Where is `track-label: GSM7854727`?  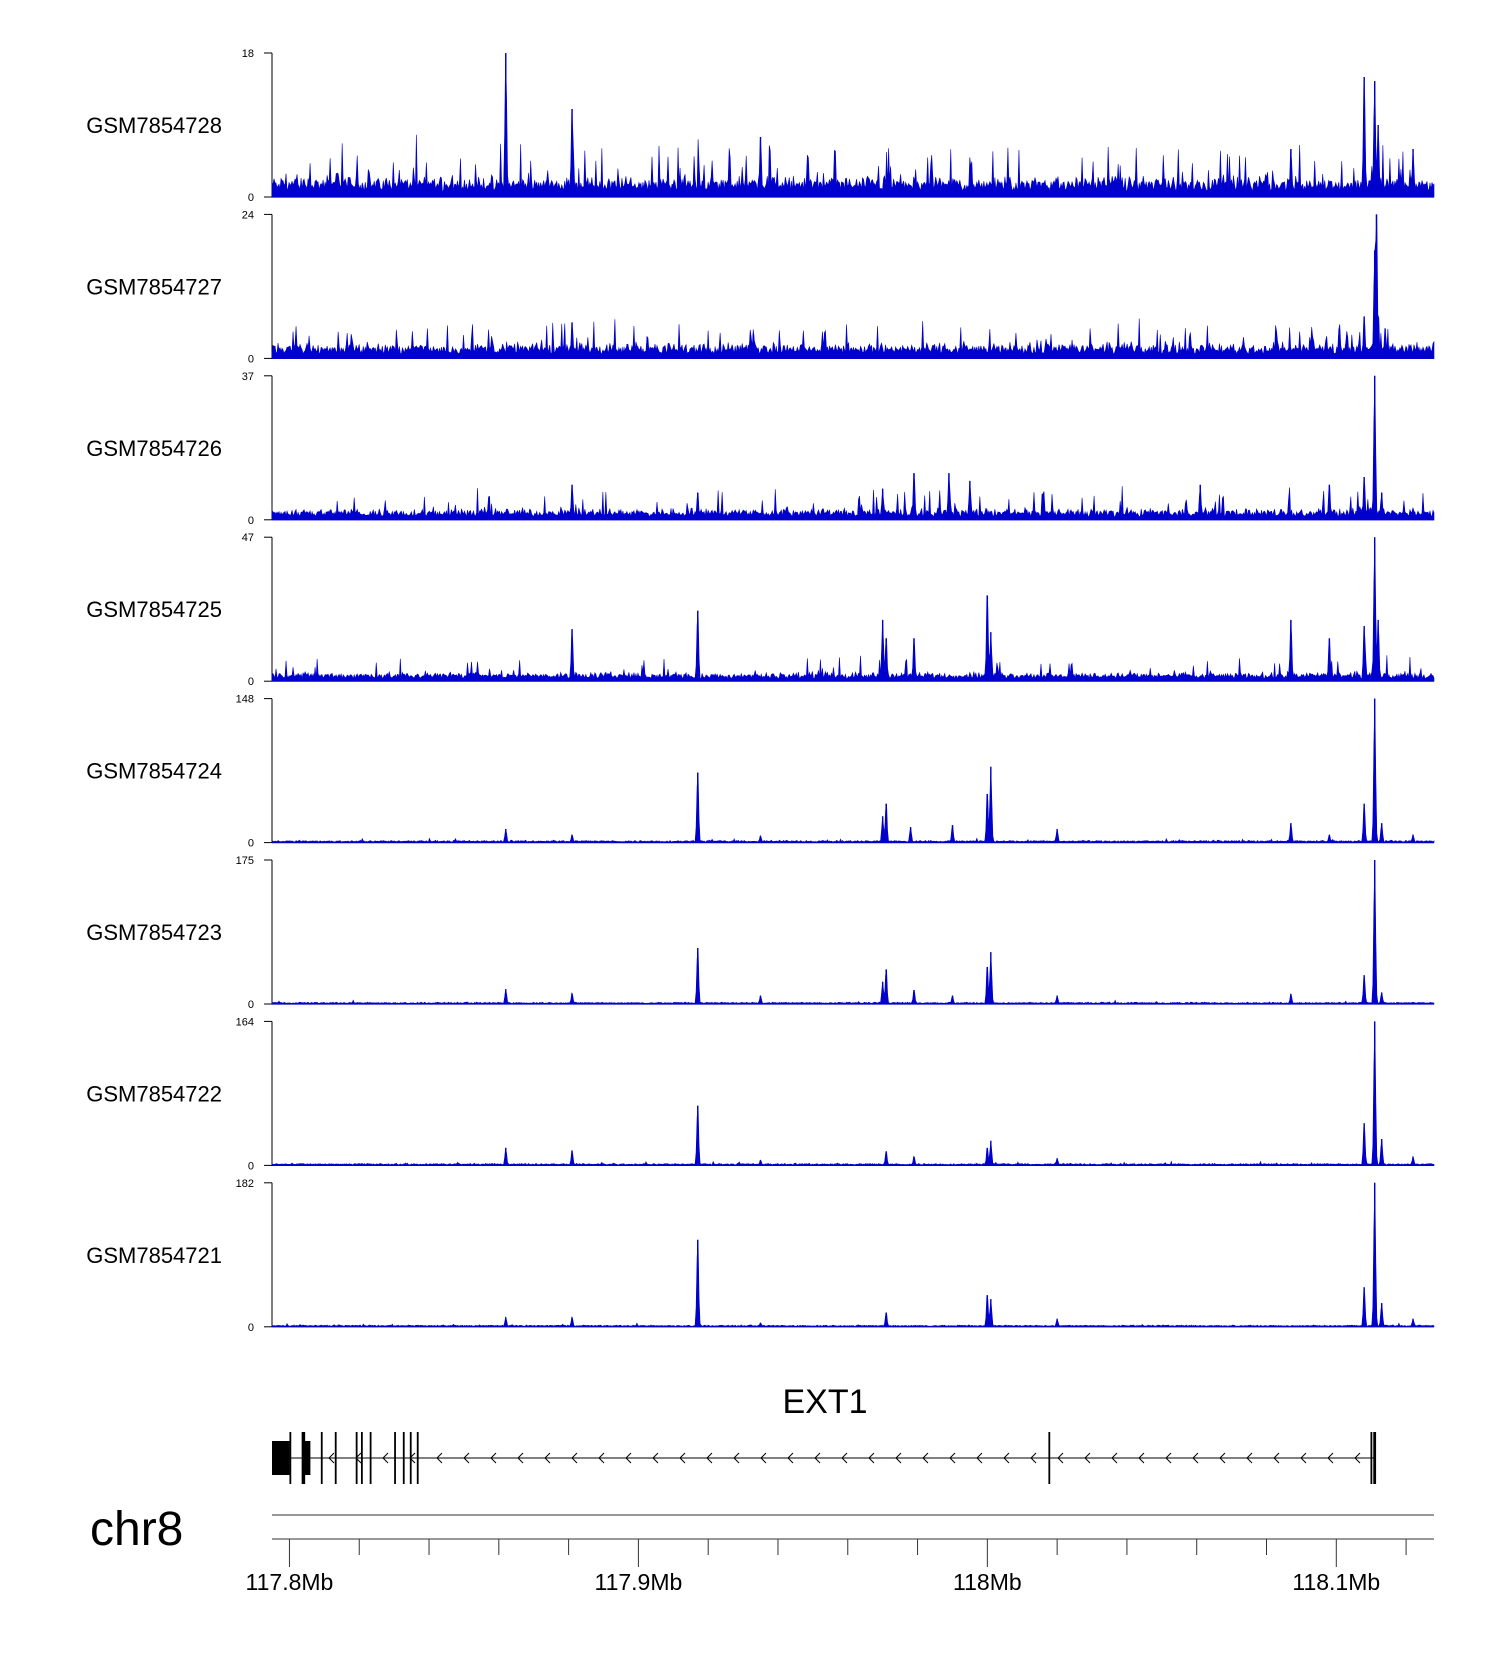
track-label: GSM7854727 is located at coordinates (154, 286).